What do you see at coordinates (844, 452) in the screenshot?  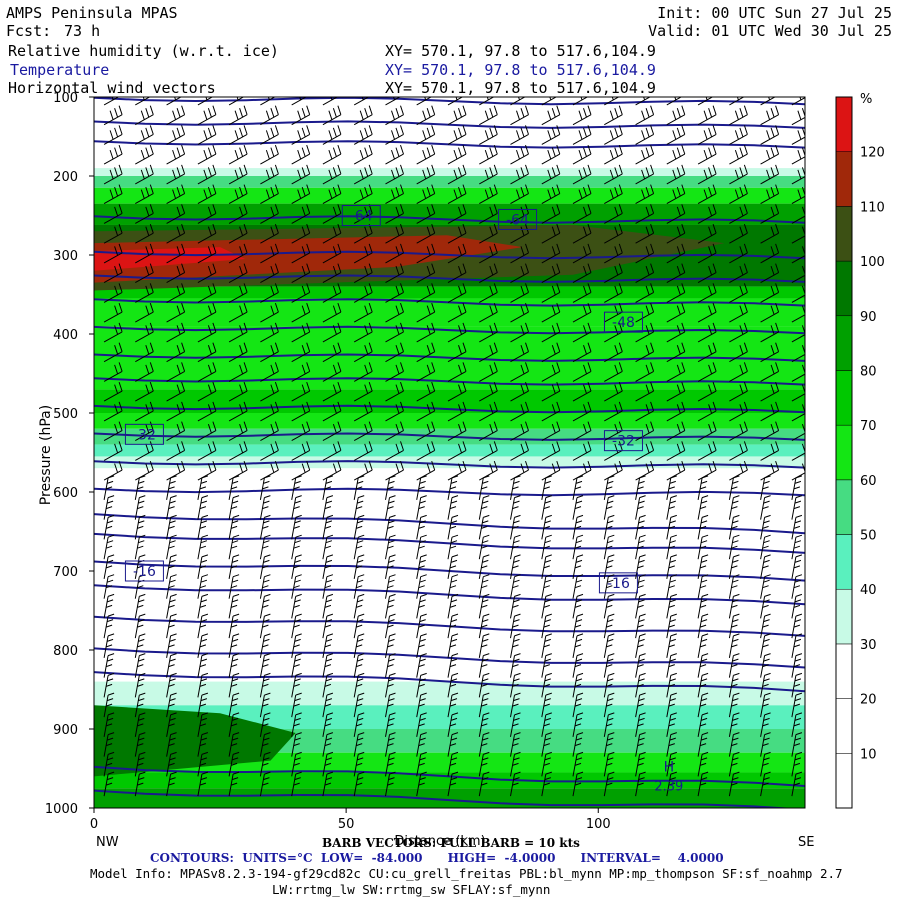 I see `colorbar-frame` at bounding box center [844, 452].